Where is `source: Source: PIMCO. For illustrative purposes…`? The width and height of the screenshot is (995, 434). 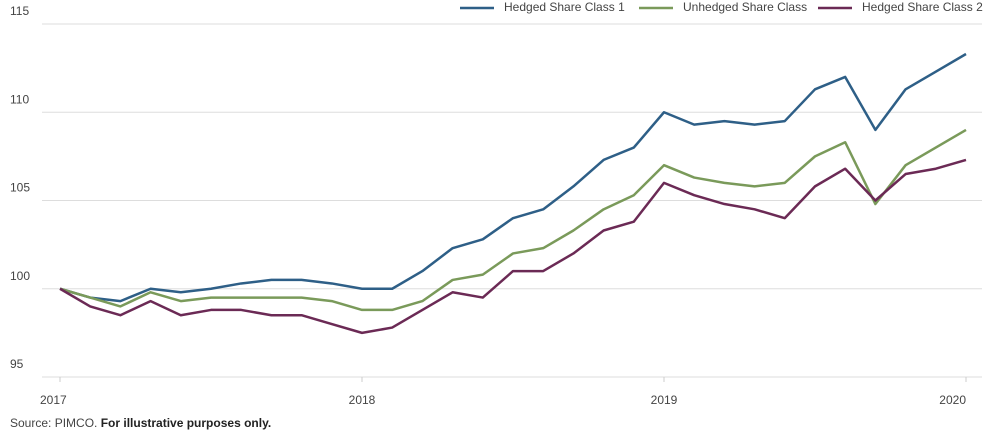
source: Source: PIMCO. For illustrative purposes… is located at coordinates (140, 423).